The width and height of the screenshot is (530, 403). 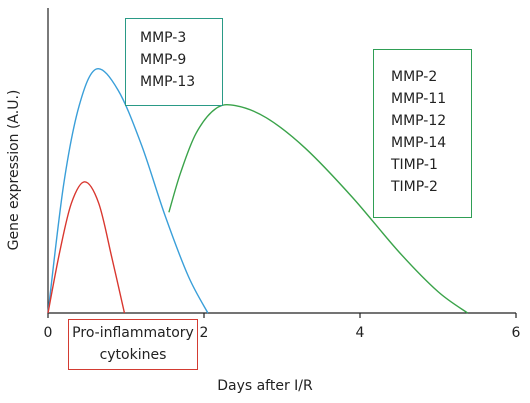 I want to click on box-label: TIMP-1, so click(x=414, y=165).